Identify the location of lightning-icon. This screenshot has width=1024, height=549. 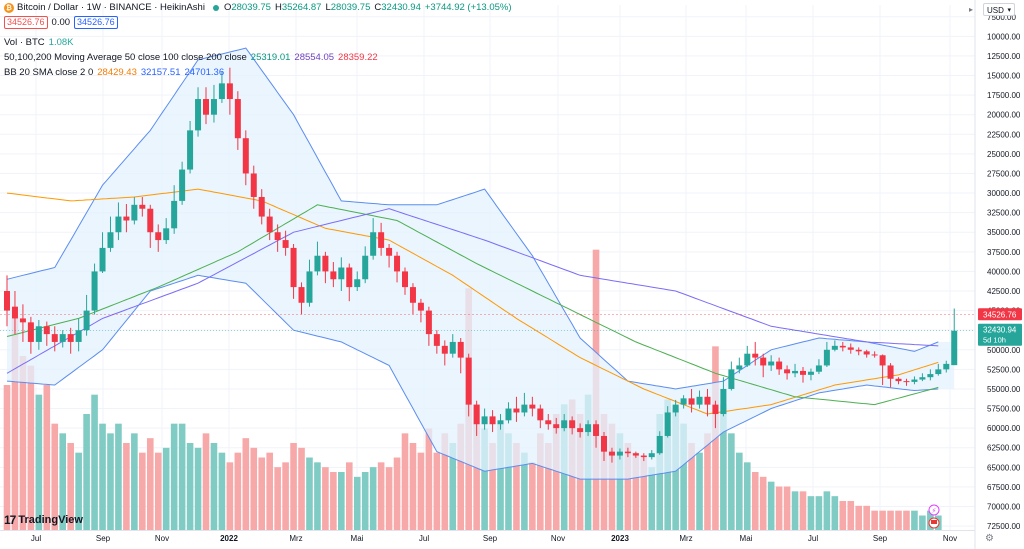
(934, 510).